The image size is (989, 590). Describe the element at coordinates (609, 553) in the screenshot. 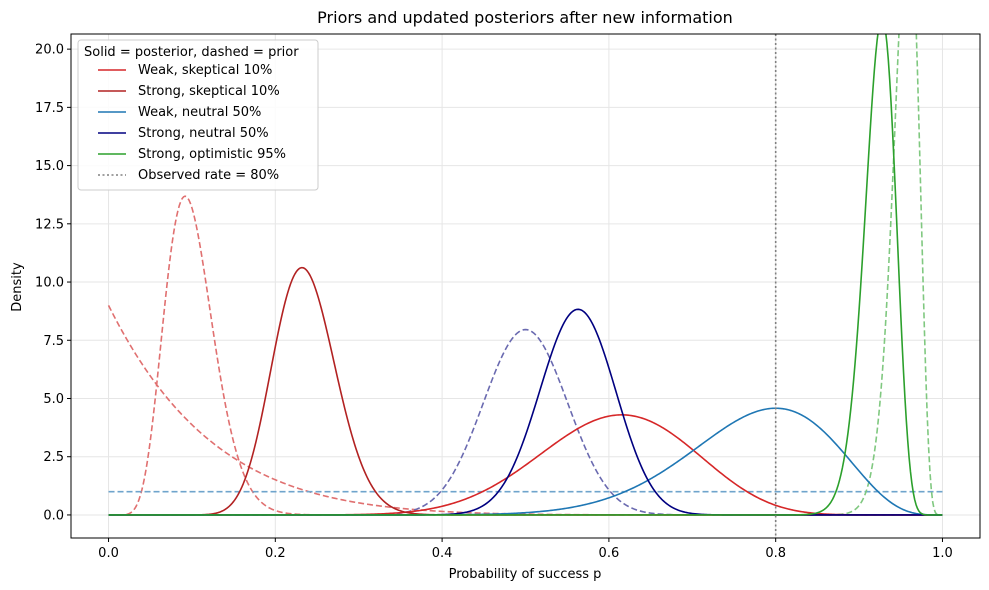

I see `x-tick-label: 0.6` at that location.